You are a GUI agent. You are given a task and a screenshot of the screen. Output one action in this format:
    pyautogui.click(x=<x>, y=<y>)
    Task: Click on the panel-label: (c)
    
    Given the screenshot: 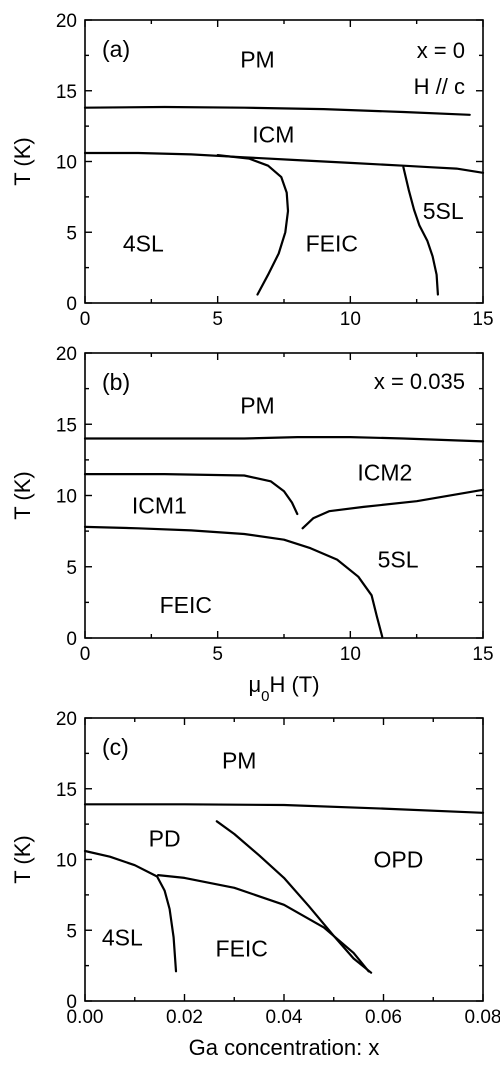 What is the action you would take?
    pyautogui.click(x=115, y=747)
    